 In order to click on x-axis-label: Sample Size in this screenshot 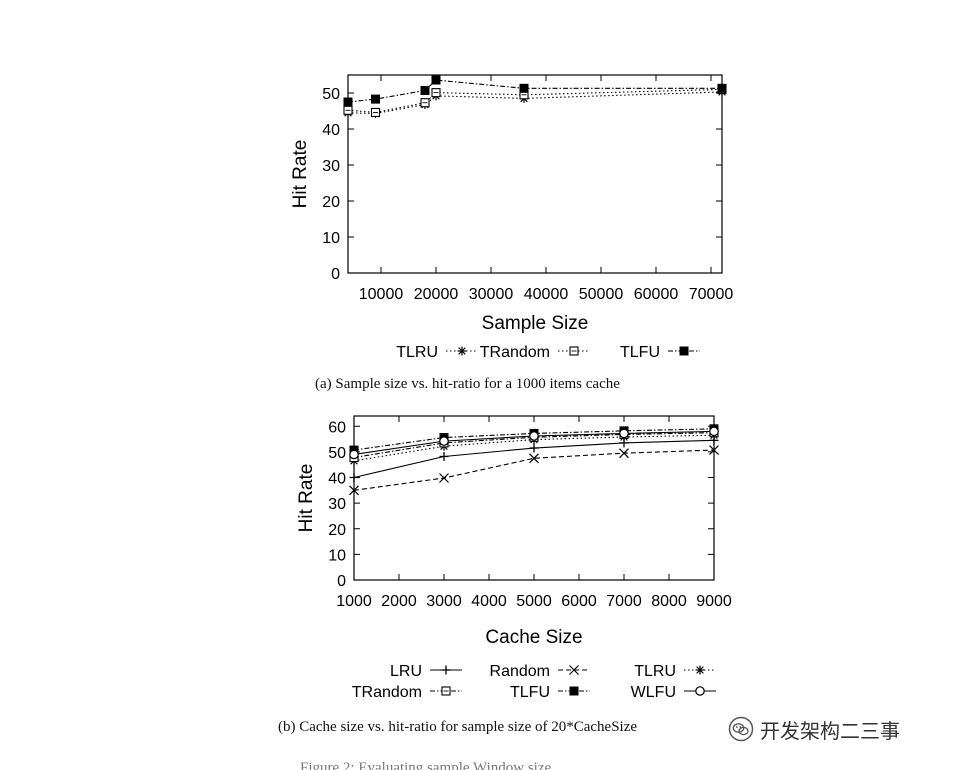, I will do `click(535, 323)`.